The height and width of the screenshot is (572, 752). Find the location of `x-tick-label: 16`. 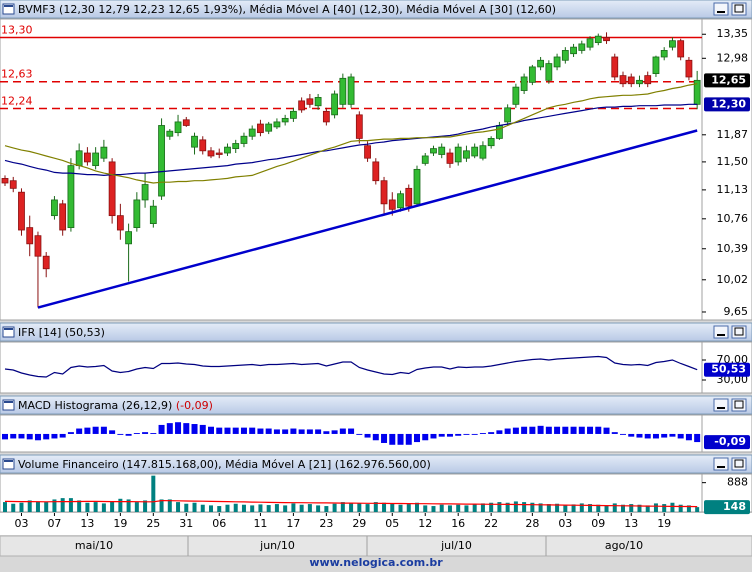

x-tick-label: 16 is located at coordinates (458, 523).